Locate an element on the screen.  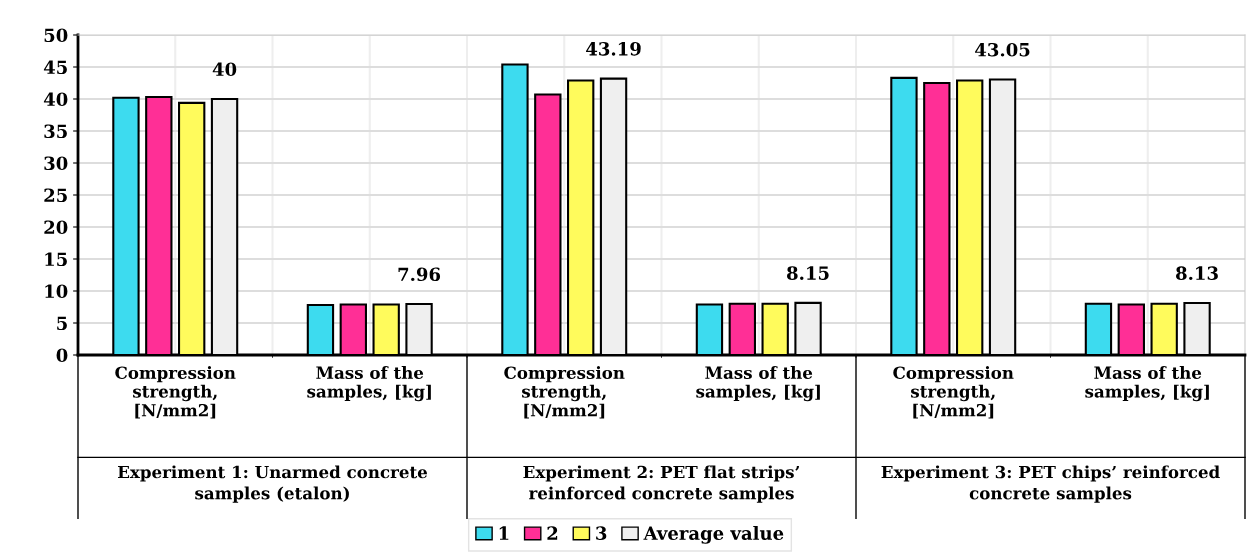
y-tick-label: 40 is located at coordinates (55, 99).